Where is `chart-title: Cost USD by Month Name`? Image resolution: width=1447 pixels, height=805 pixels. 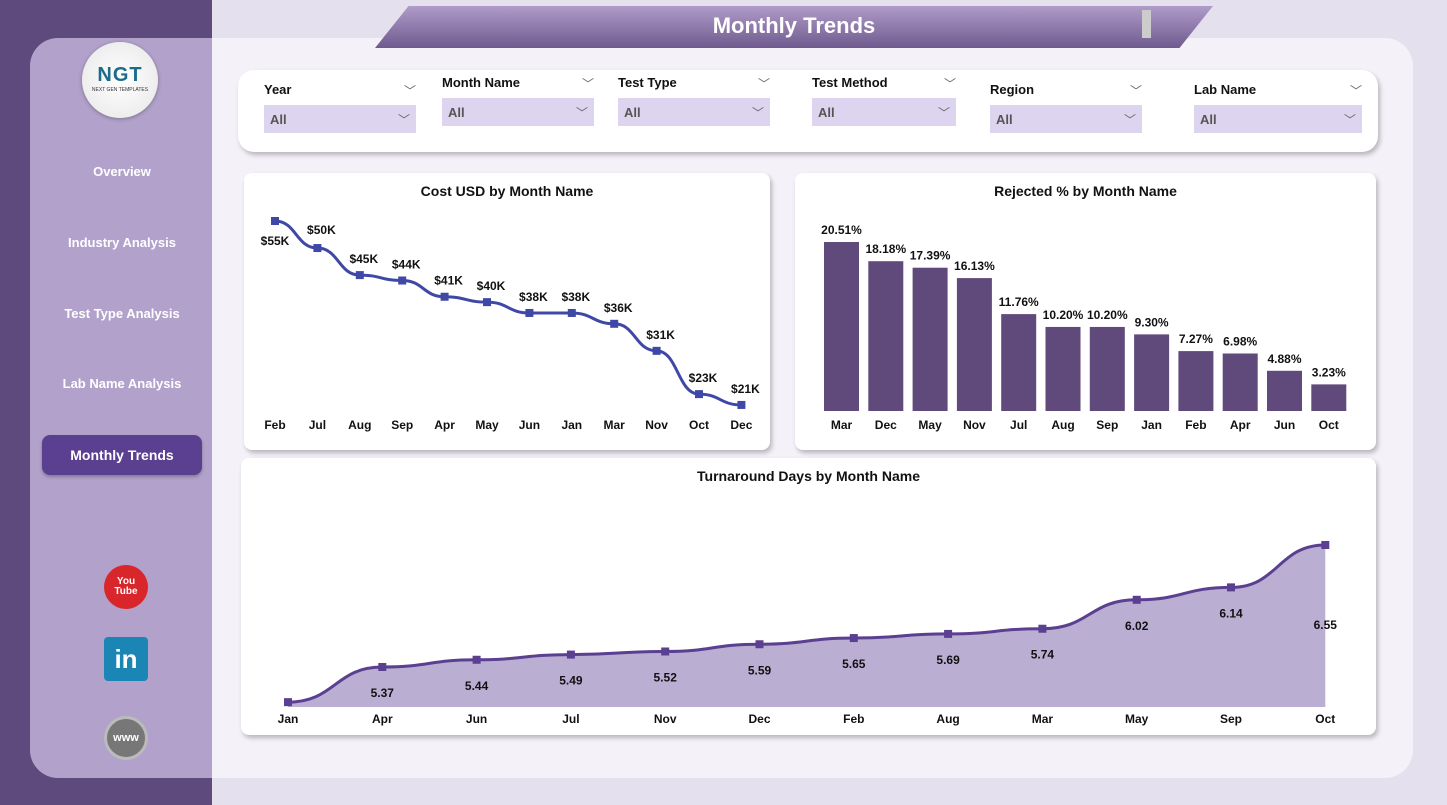
chart-title: Cost USD by Month Name is located at coordinates (507, 191).